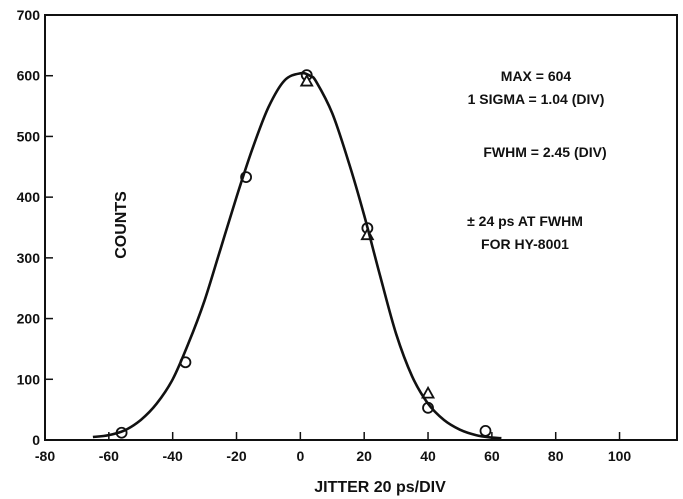  I want to click on y-tick-label: 200, so click(29, 319).